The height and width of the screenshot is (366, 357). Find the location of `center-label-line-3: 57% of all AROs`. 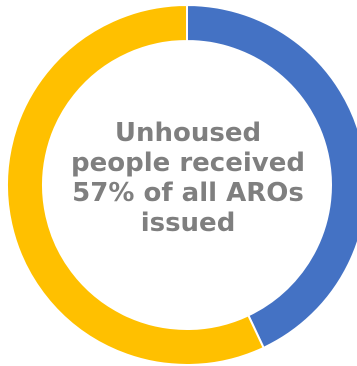

center-label-line-3: 57% of all AROs is located at coordinates (188, 193).